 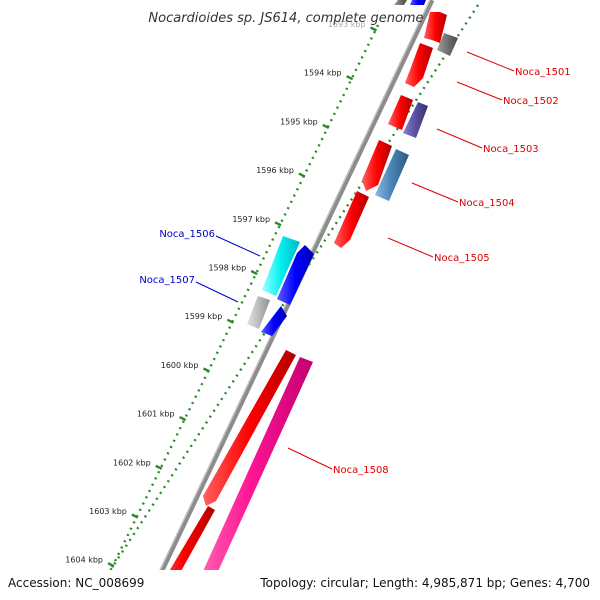 What do you see at coordinates (511, 149) in the screenshot?
I see `gene-label: Noca_1503` at bounding box center [511, 149].